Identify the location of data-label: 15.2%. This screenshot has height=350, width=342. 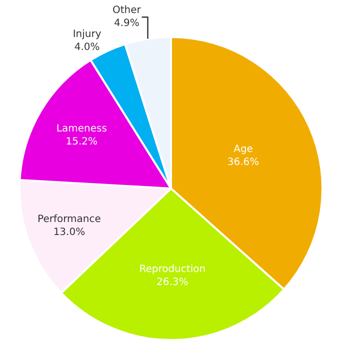
(82, 142).